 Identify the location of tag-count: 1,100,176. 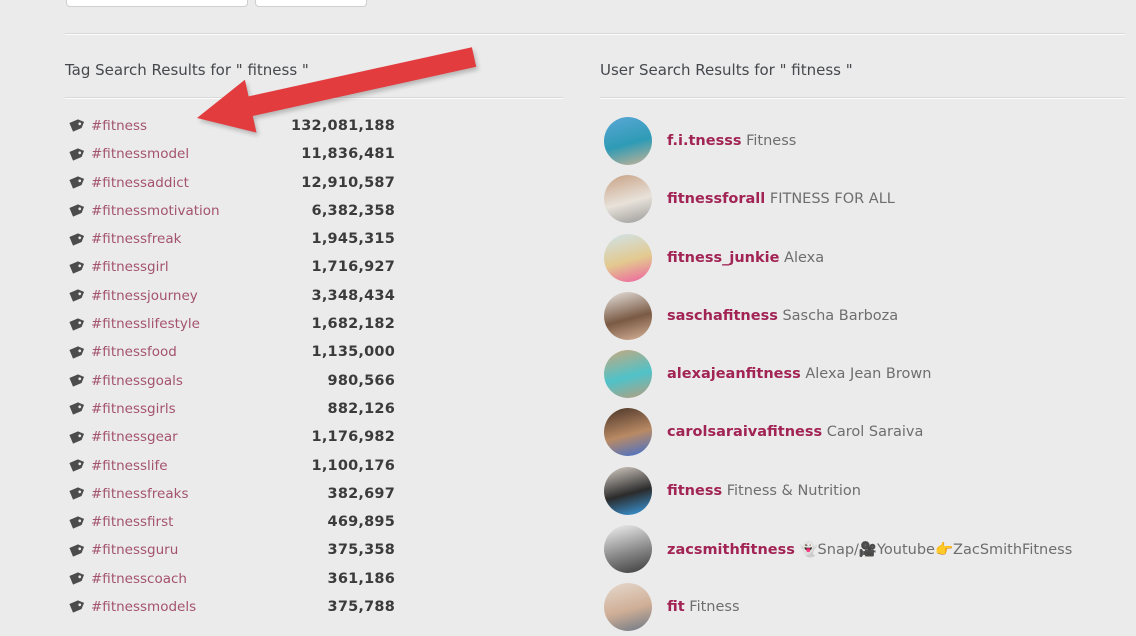
(353, 465).